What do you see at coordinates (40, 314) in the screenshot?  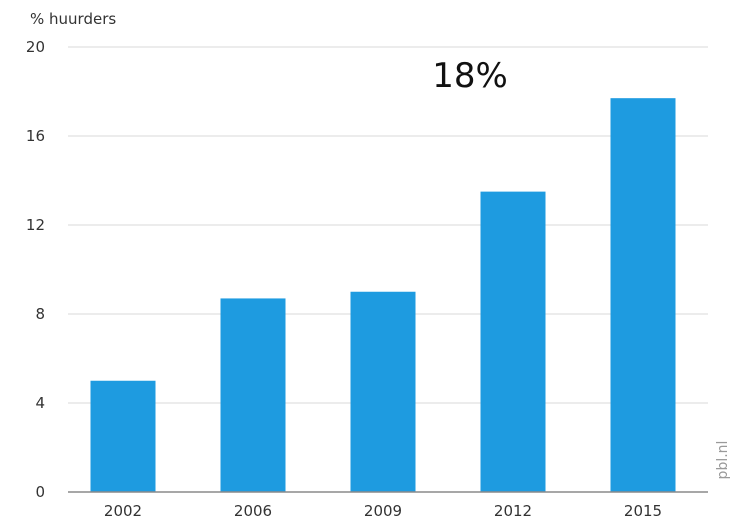 I see `y-tick-label: 8` at bounding box center [40, 314].